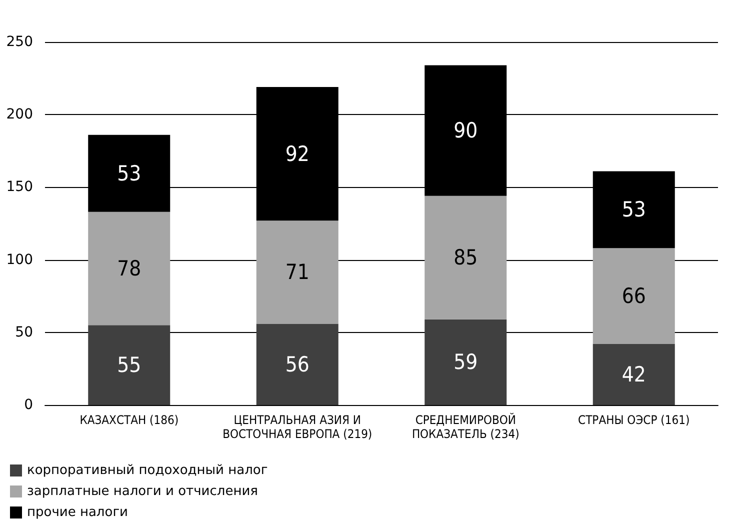  Describe the element at coordinates (297, 154) in the screenshot. I see `data-label: 92` at that location.